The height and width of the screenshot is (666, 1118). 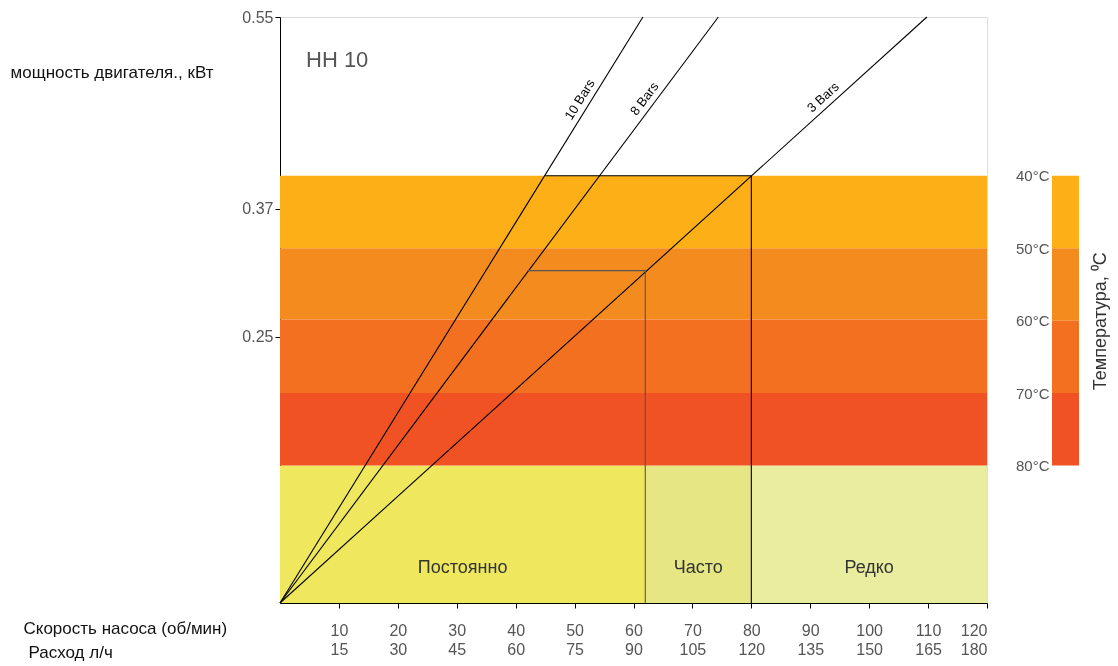 What do you see at coordinates (1032, 466) in the screenshot?
I see `color-bar-label: 80°C` at bounding box center [1032, 466].